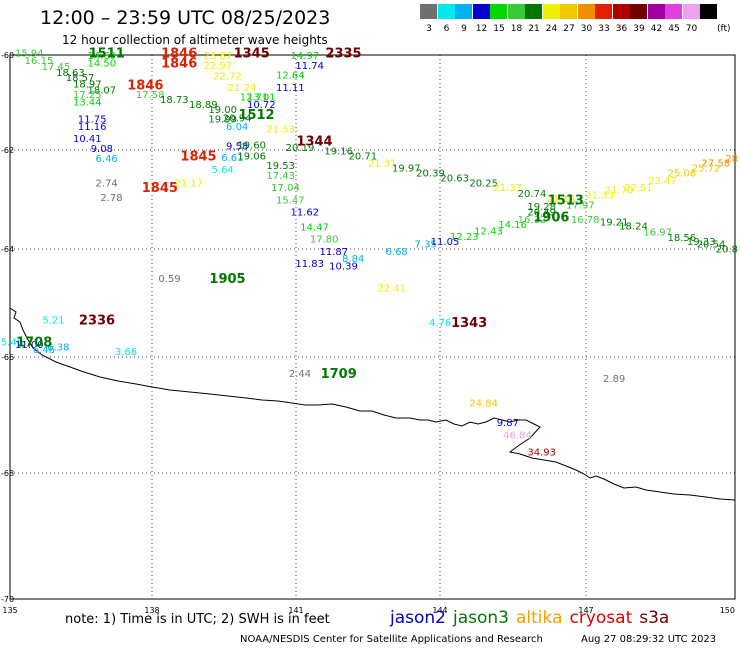 The image size is (740, 650). I want to click on swh-value-label: 20.94, so click(237, 119).